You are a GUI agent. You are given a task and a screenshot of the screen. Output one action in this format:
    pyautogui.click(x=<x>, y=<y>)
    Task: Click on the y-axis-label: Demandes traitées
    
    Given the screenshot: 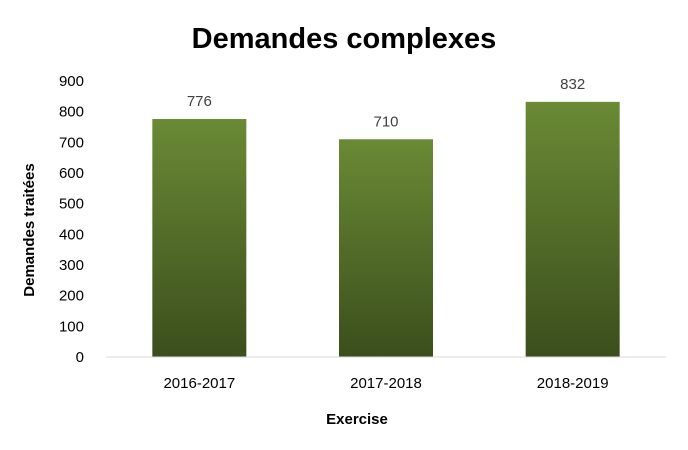 What is the action you would take?
    pyautogui.click(x=29, y=229)
    